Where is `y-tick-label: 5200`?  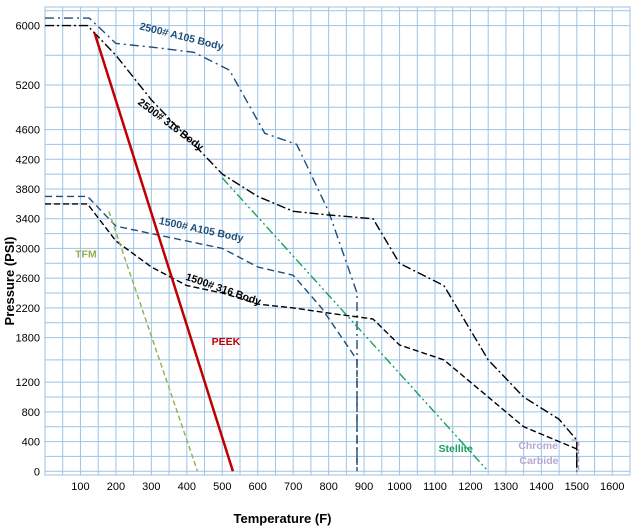 y-tick-label: 5200 is located at coordinates (28, 86).